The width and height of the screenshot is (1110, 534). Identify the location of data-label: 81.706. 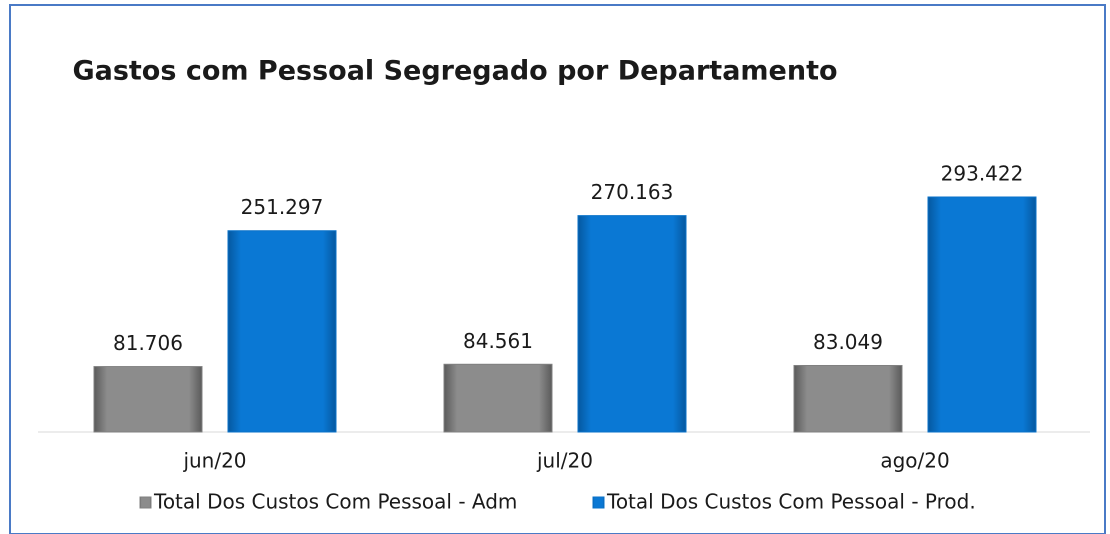
(148, 343).